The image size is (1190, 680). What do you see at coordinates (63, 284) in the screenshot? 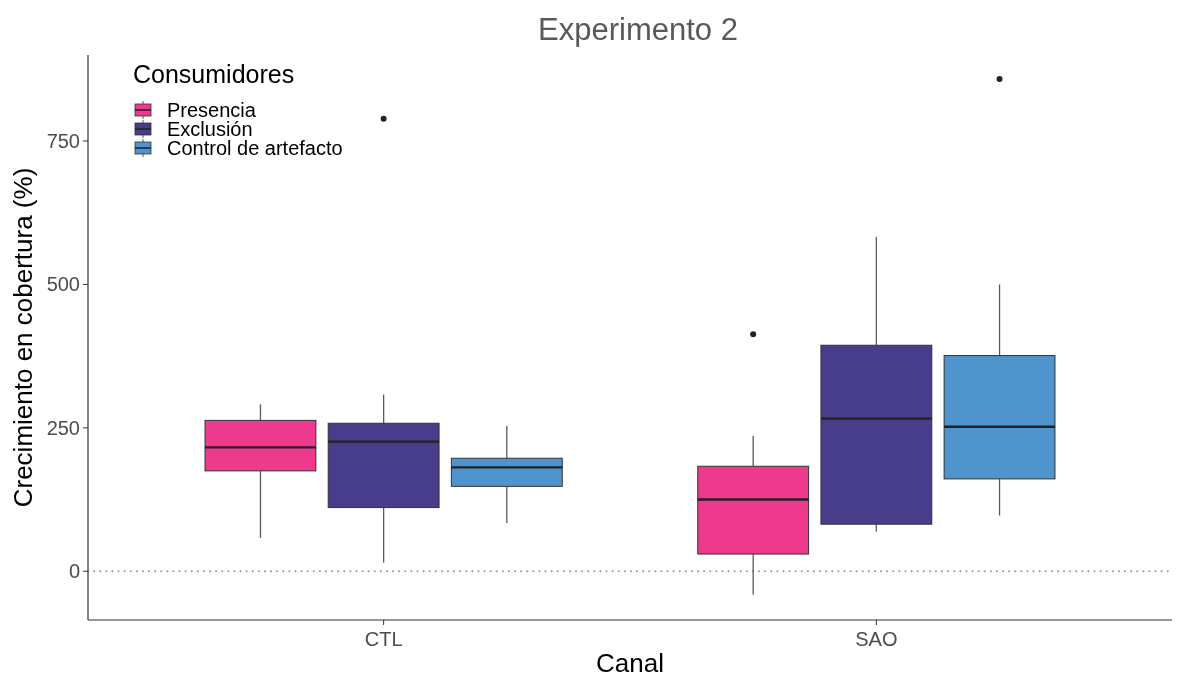
I see `y-tick-label: 500` at bounding box center [63, 284].